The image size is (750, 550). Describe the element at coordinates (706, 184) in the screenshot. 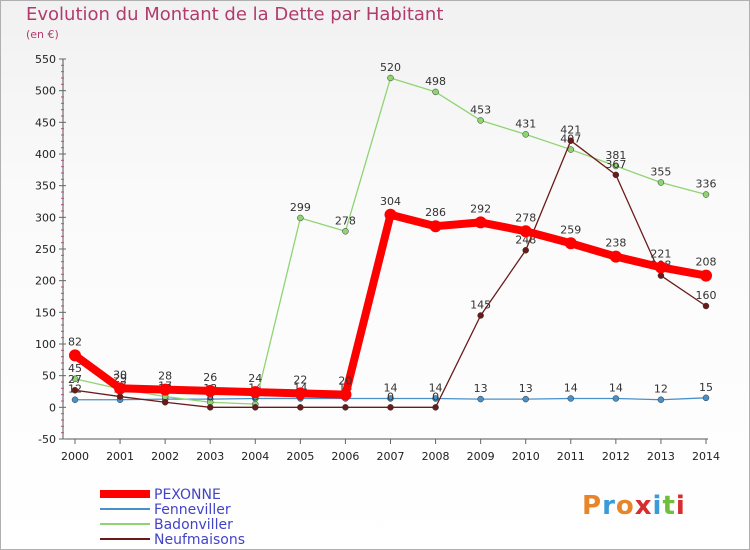

I see `data-label: 336` at that location.